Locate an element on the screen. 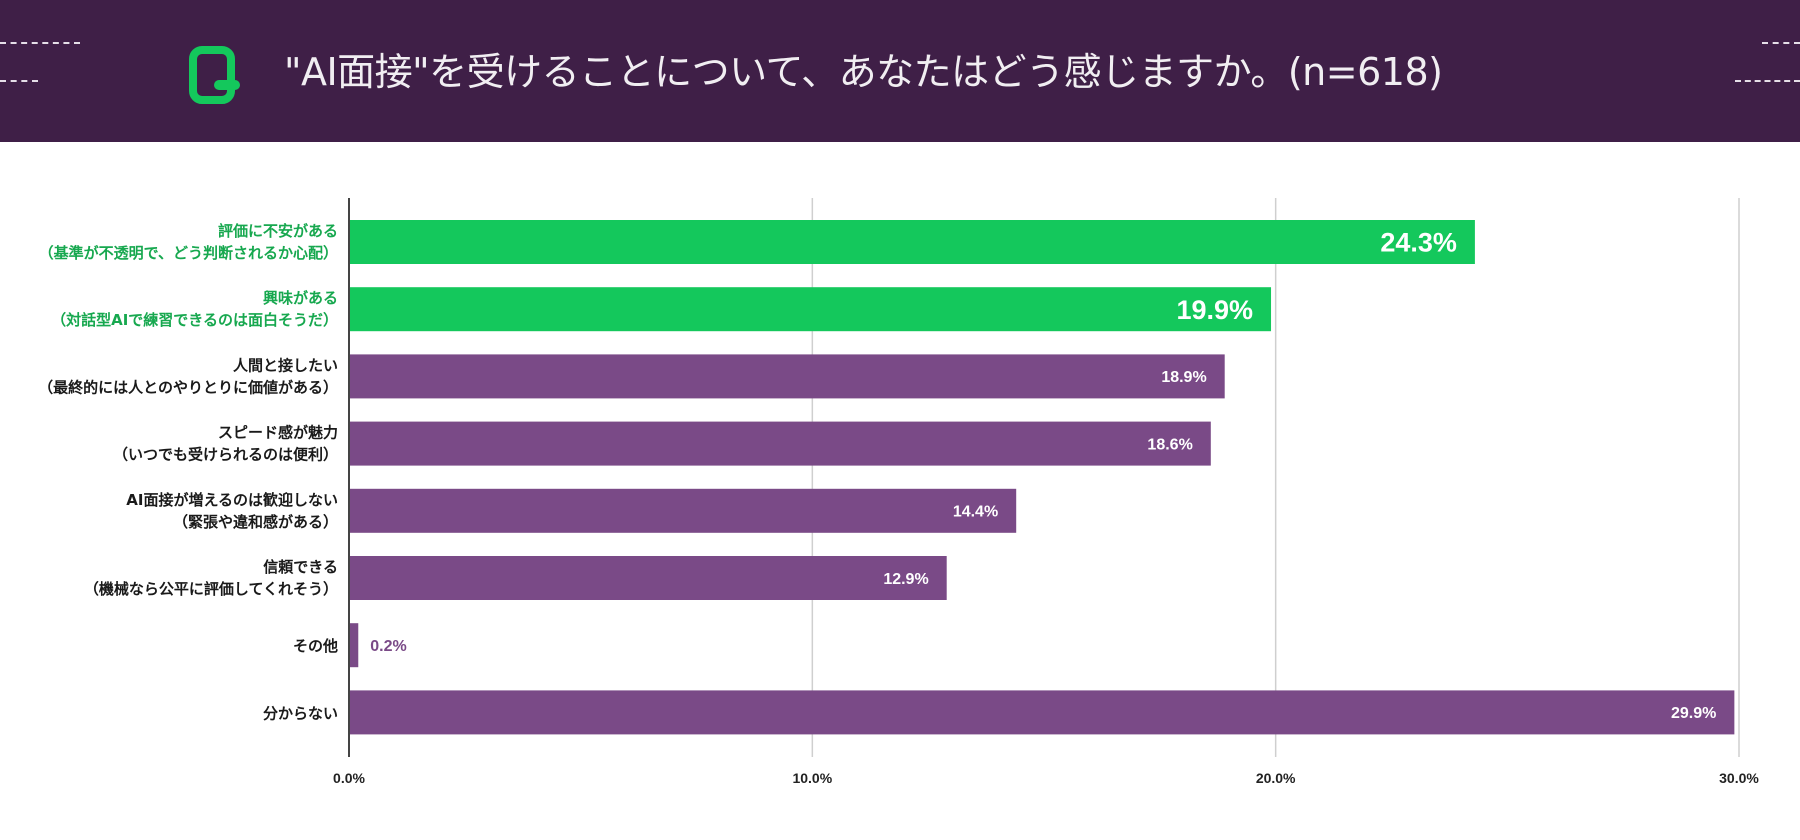  category-label: その他 is located at coordinates (315, 646).